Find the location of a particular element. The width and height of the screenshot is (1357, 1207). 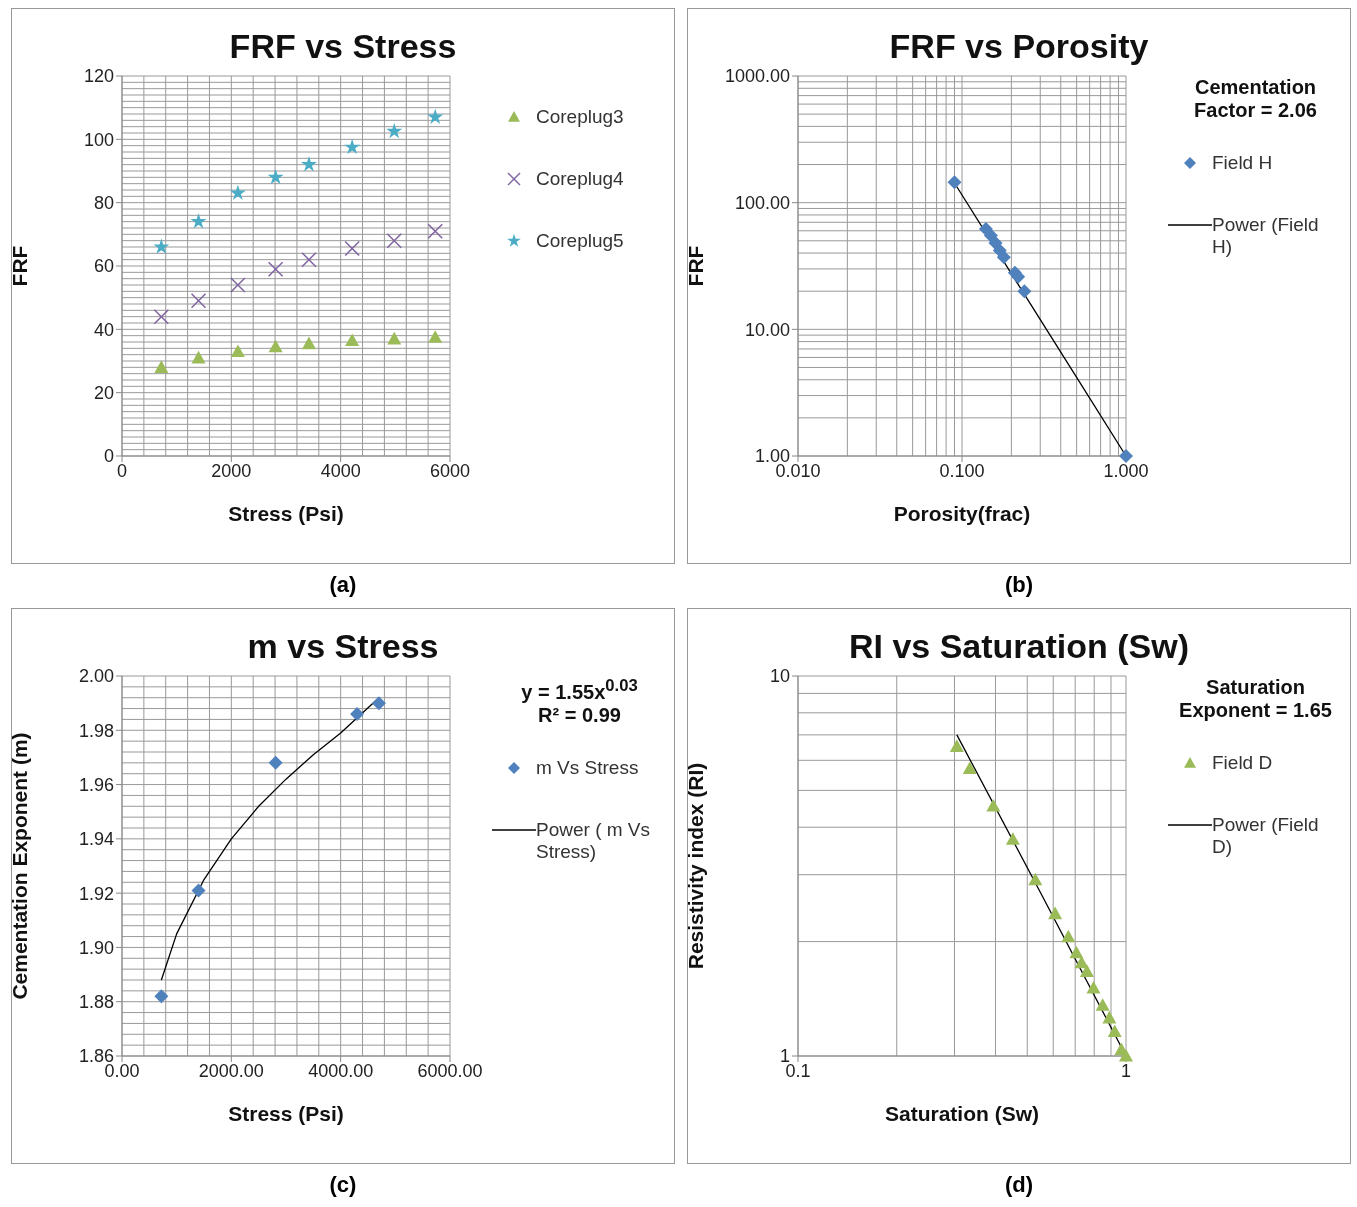

legend-label: m Vs Stress is located at coordinates (588, 767).